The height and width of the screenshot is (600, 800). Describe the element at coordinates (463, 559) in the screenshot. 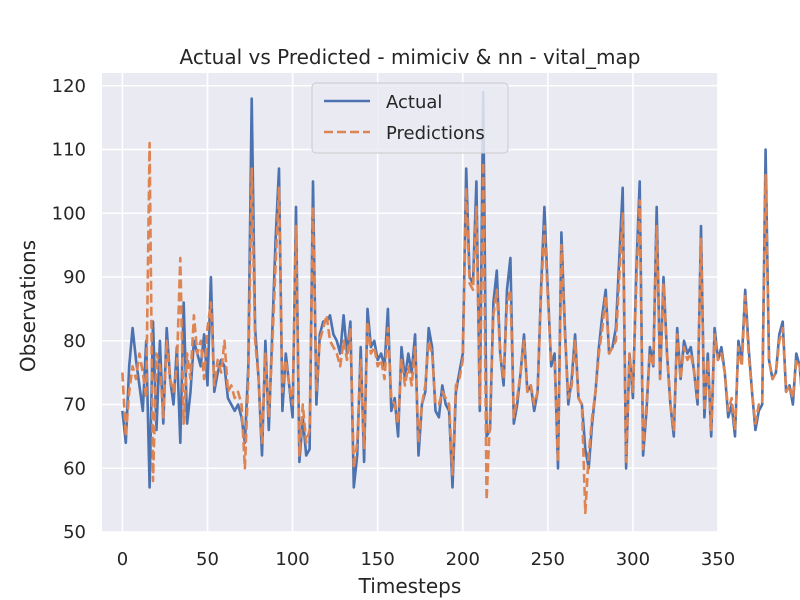

I see `x-tick-label: 200` at that location.